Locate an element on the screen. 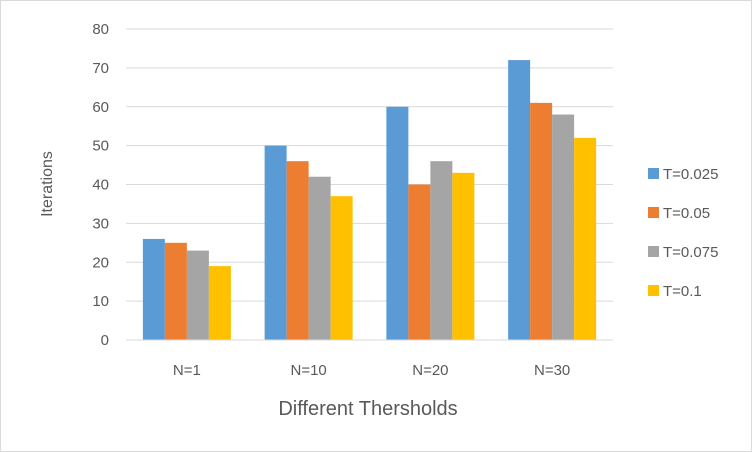 This screenshot has width=752, height=452. y-tick-label: 40 is located at coordinates (100, 185).